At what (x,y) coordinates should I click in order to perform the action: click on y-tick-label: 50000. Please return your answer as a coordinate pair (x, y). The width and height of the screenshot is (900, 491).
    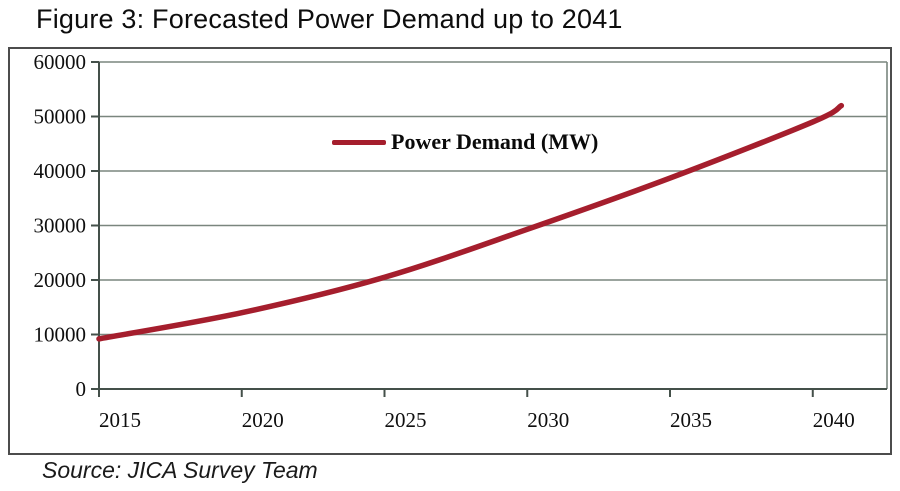
    Looking at the image, I should click on (60, 117).